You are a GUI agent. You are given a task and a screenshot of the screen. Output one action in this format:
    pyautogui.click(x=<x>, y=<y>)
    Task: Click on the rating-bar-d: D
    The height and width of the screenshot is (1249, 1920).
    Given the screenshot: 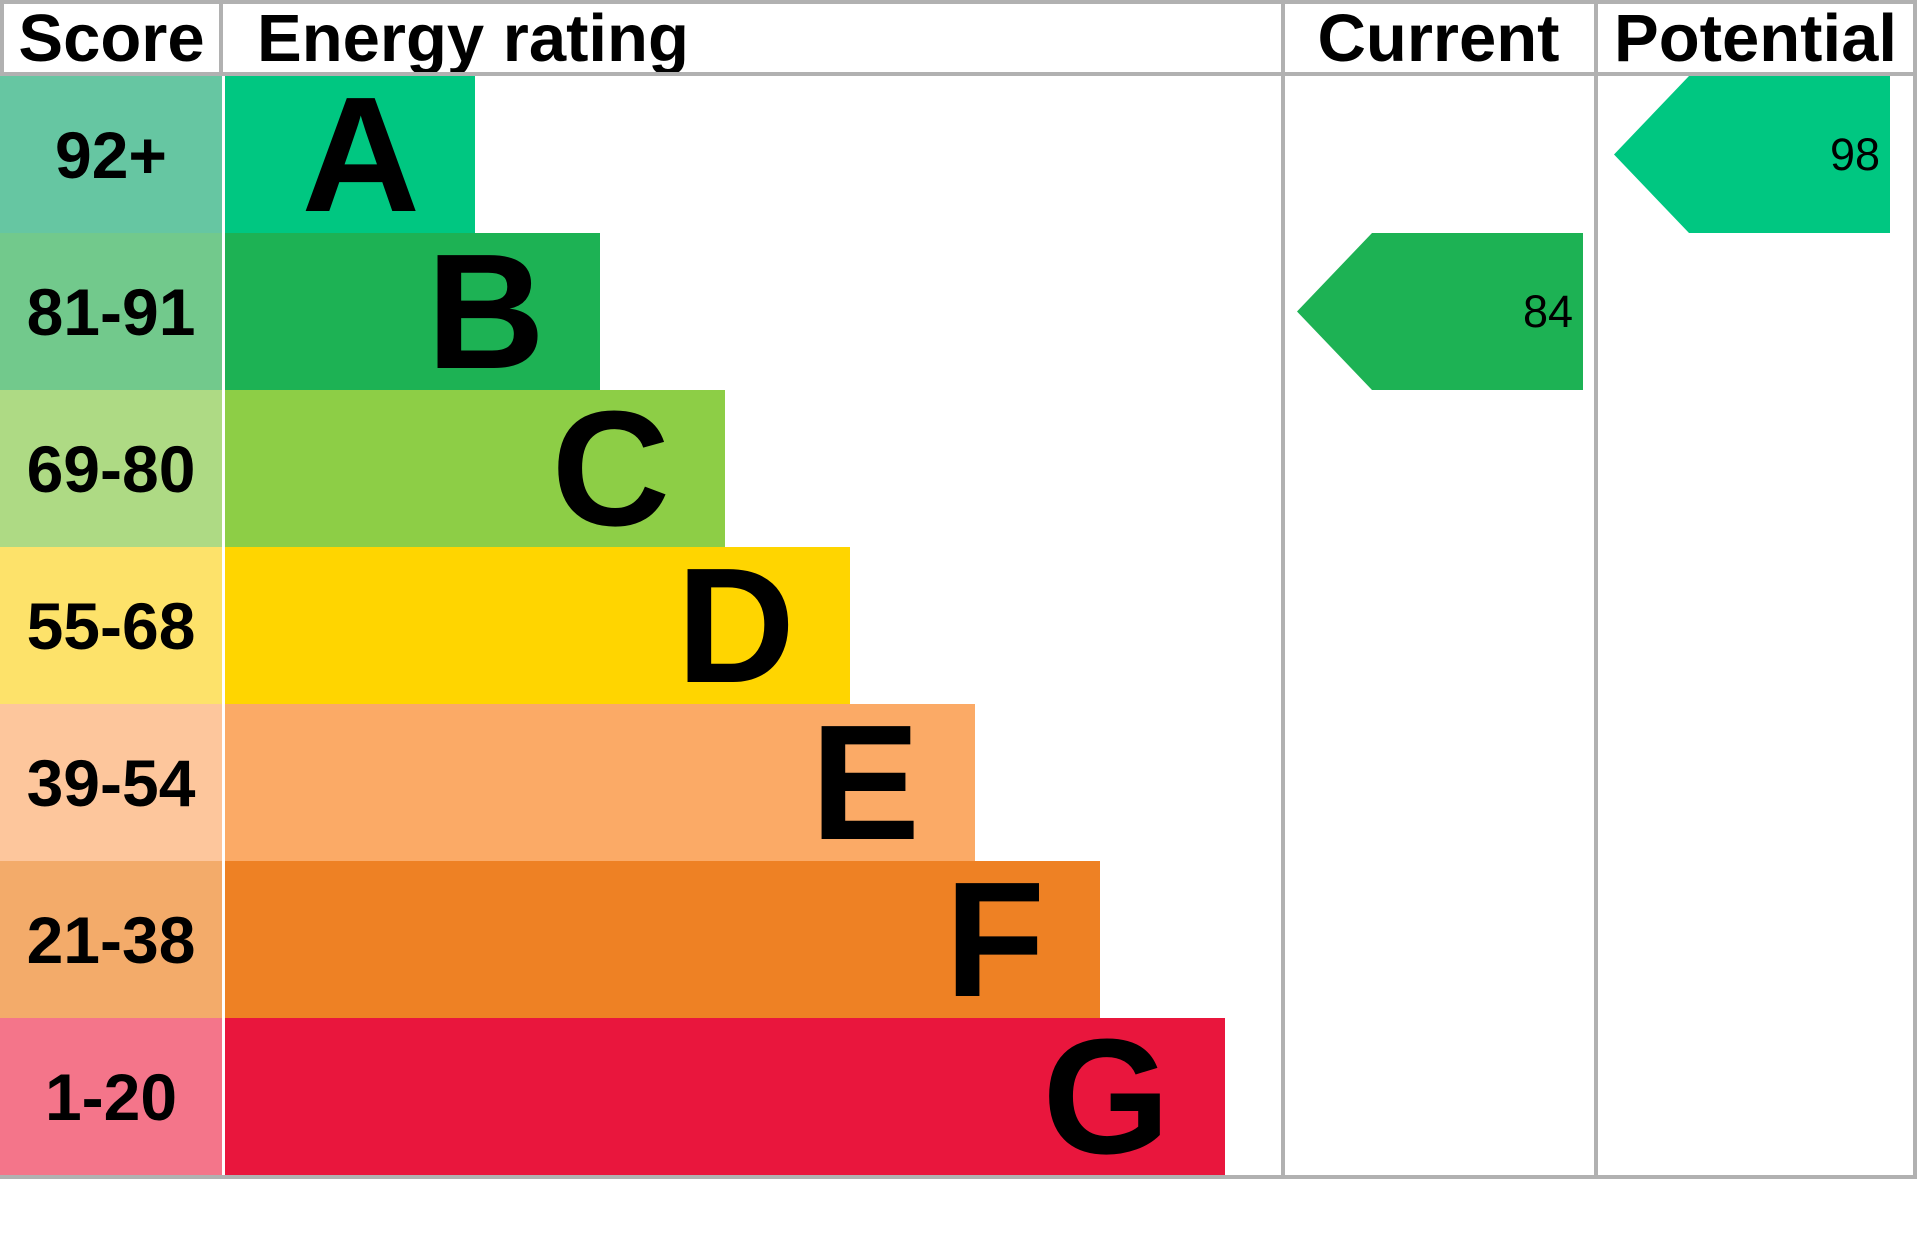 What is the action you would take?
    pyautogui.click(x=537, y=625)
    